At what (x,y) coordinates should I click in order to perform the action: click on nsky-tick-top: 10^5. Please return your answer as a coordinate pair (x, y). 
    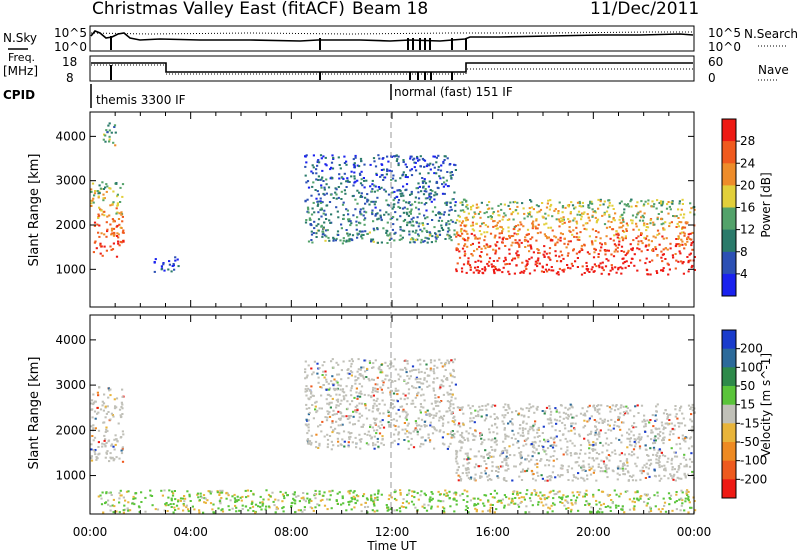
    Looking at the image, I should click on (70, 33).